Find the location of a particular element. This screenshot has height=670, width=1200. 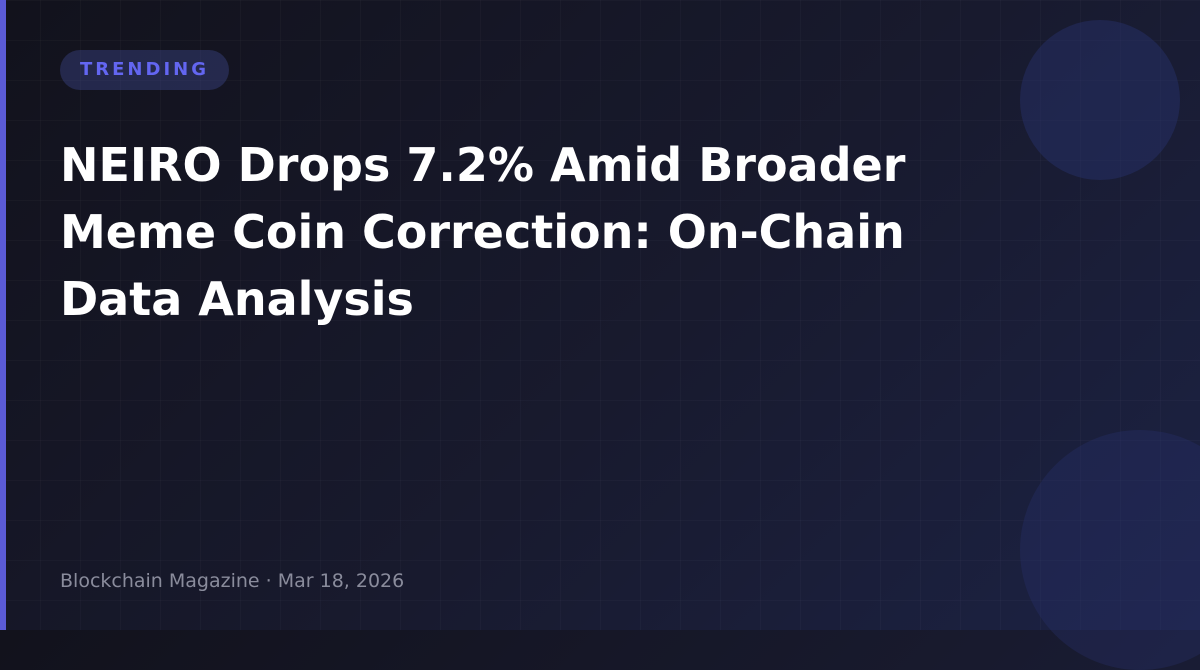

footer-meta: Blockchain Magazine · Mar 18, 2026 is located at coordinates (232, 581).